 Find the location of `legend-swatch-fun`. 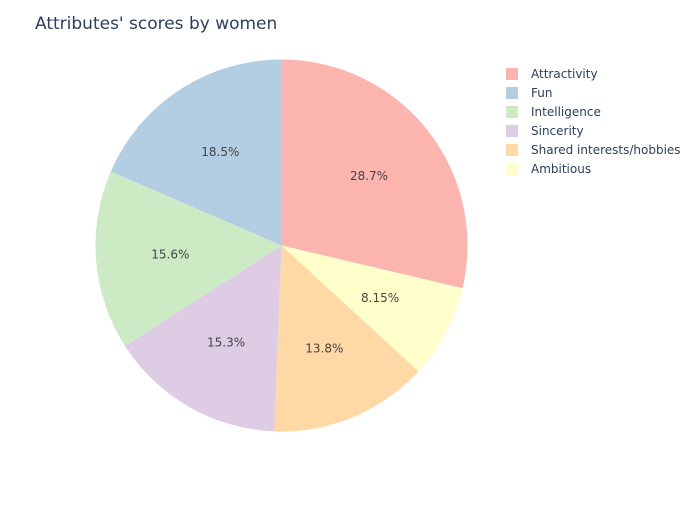

legend-swatch-fun is located at coordinates (512, 93).